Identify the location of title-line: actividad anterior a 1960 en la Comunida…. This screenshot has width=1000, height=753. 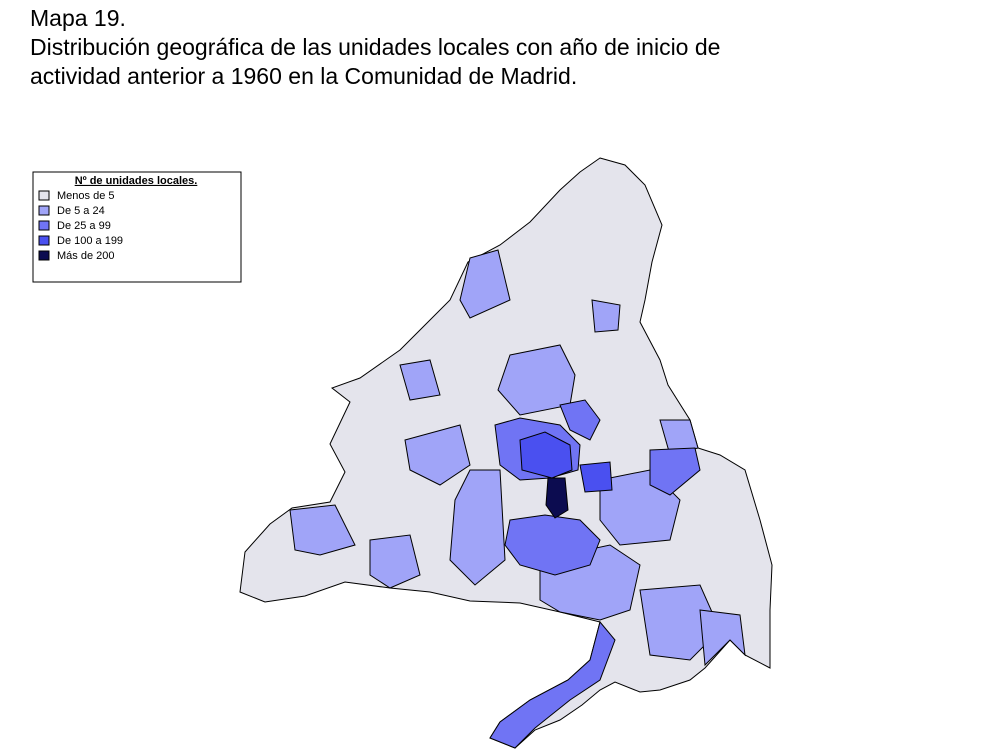
(304, 76).